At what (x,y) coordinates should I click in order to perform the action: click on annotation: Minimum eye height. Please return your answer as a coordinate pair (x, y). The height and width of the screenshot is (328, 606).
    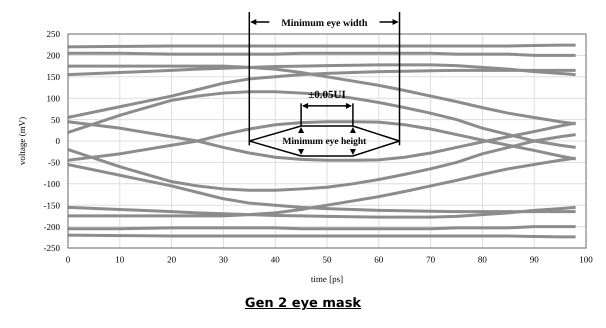
    Looking at the image, I should click on (325, 142).